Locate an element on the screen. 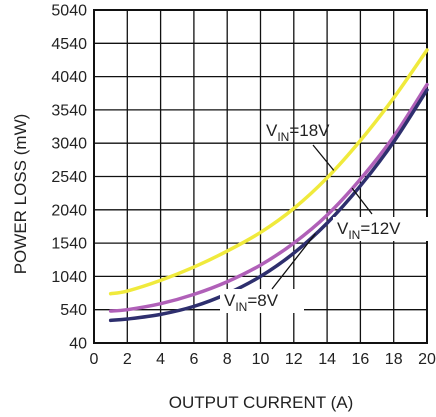 The image size is (436, 417). series-label: VIN=8V is located at coordinates (251, 302).